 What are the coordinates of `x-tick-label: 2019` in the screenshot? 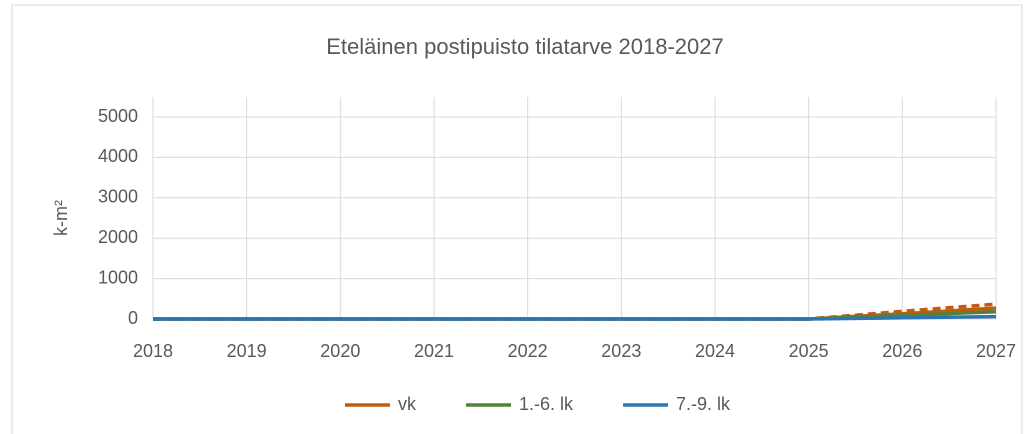 It's located at (247, 351).